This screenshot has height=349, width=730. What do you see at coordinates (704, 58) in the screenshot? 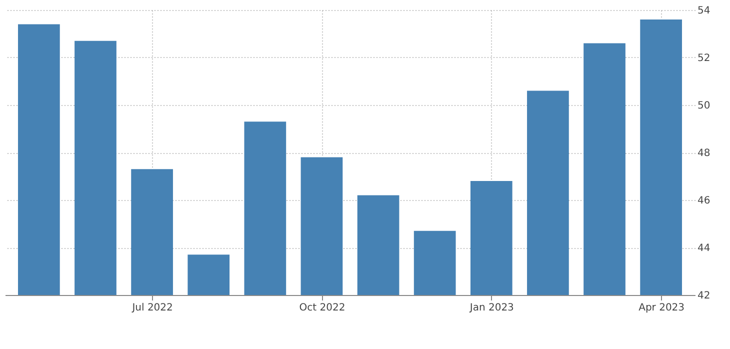
I see `y-tick-label: 52` at bounding box center [704, 58].